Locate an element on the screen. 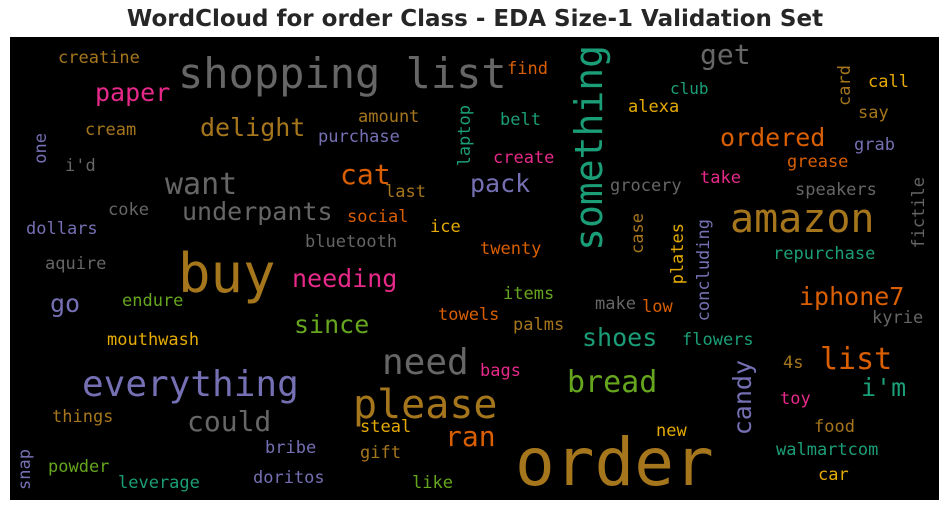 Image resolution: width=950 pixels, height=511 pixels. cloud-word: belt is located at coordinates (520, 120).